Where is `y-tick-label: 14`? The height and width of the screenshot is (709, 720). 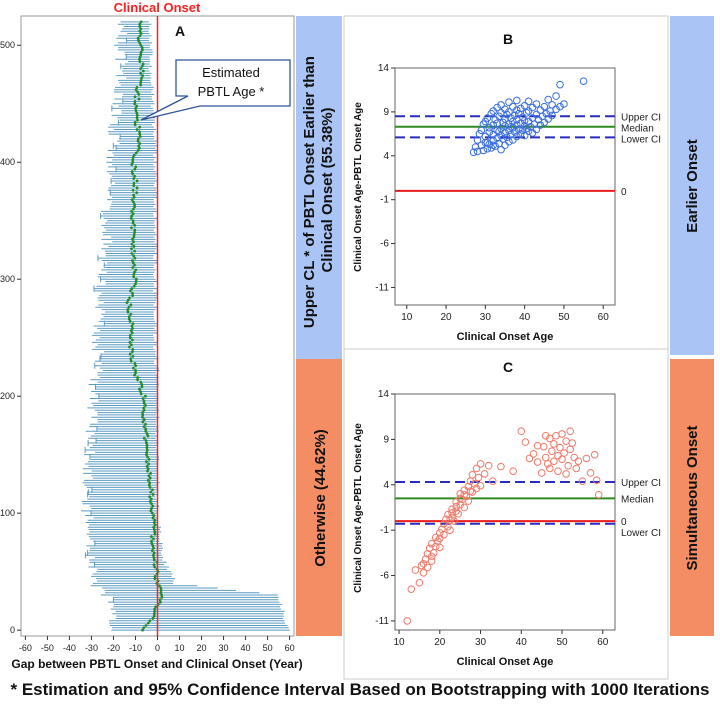
y-tick-label: 14 is located at coordinates (384, 68).